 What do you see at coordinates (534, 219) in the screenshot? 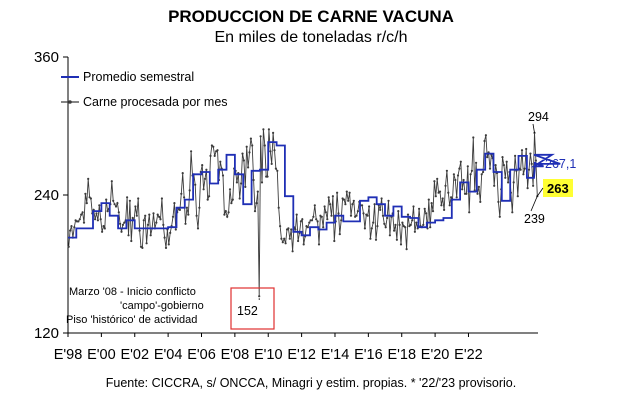
I see `last-min-label: 239` at bounding box center [534, 219].